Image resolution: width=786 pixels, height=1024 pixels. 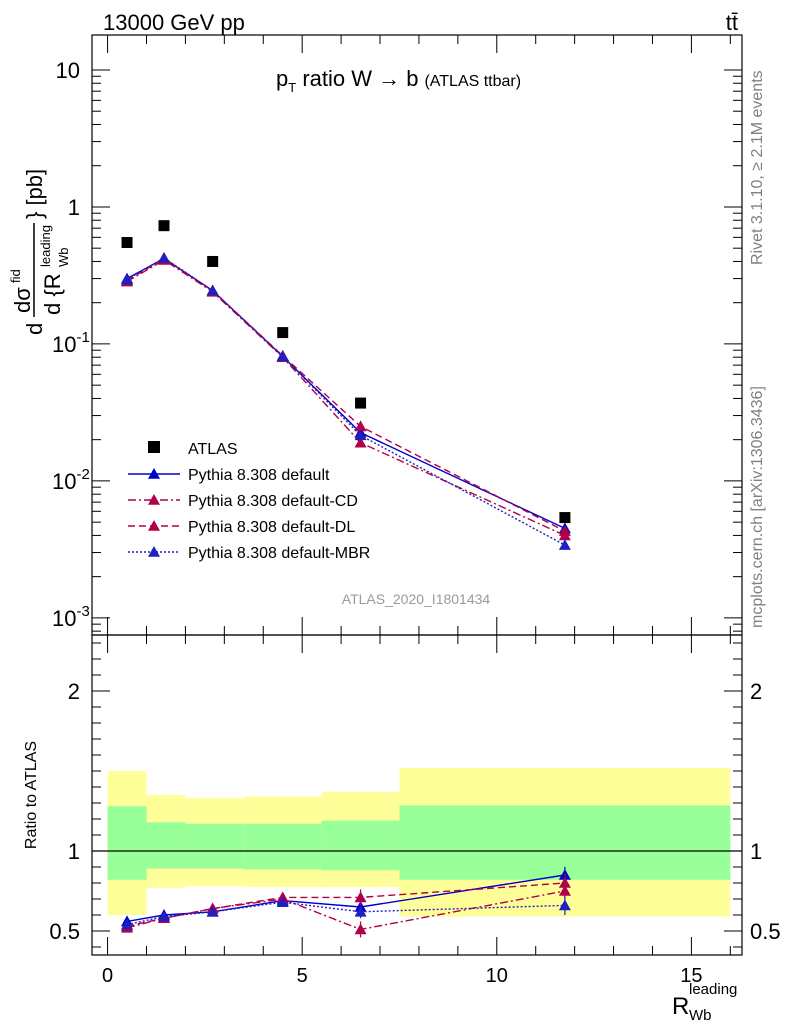 I want to click on analysis-watermark: ATLAS_2020_I1801434, so click(x=416, y=599).